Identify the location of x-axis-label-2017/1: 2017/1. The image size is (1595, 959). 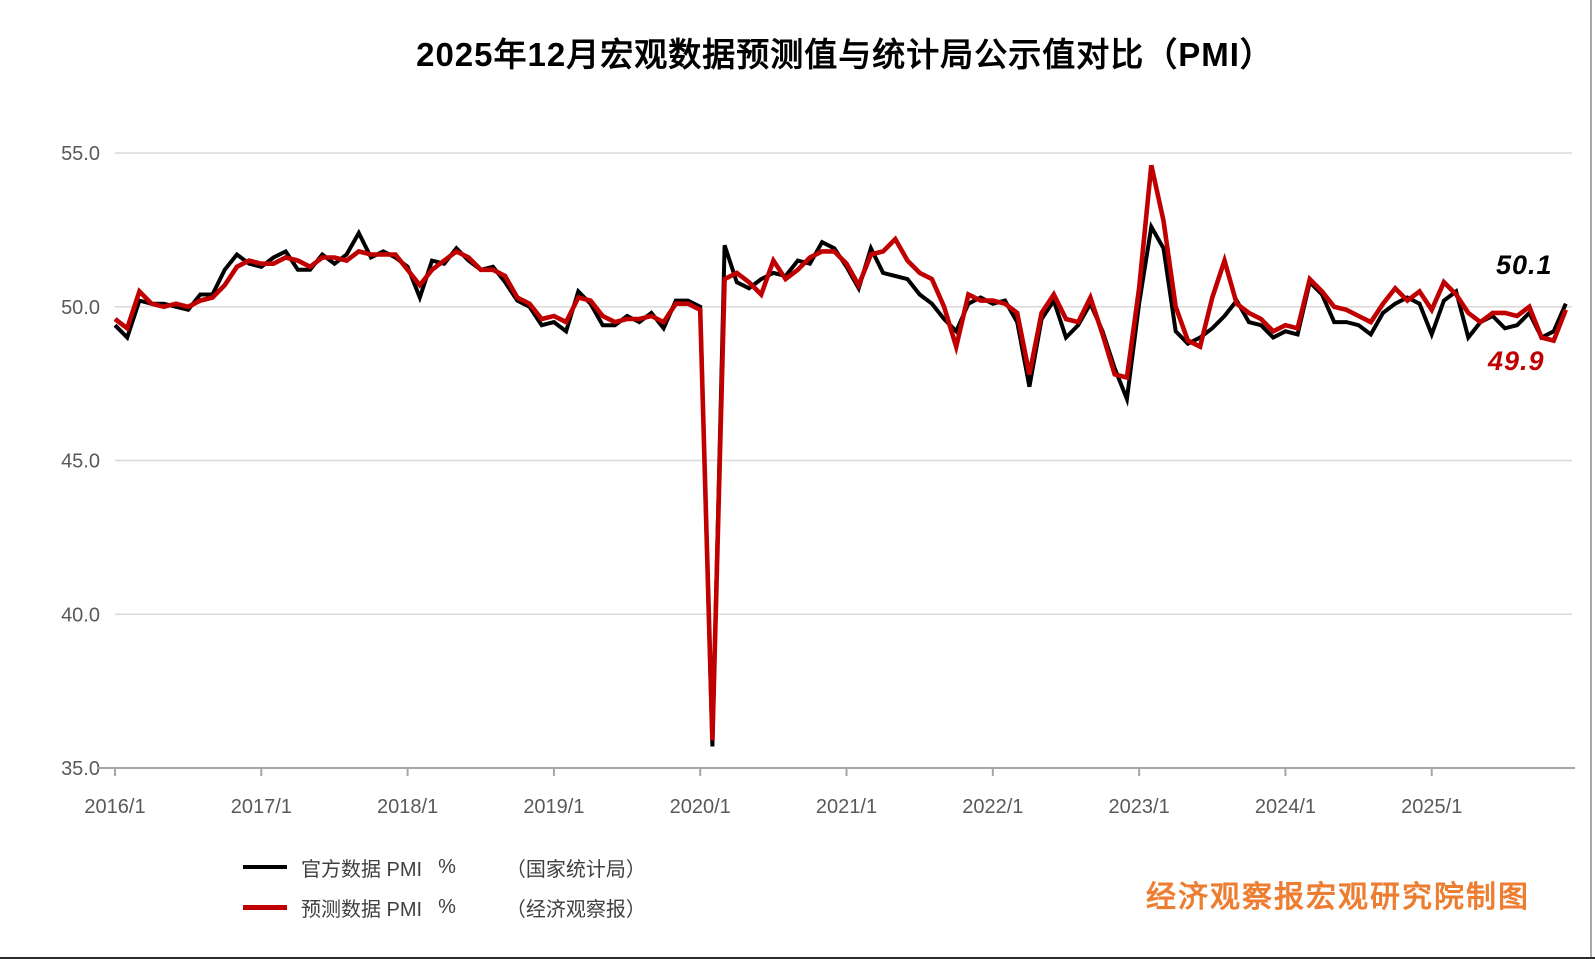
(261, 807).